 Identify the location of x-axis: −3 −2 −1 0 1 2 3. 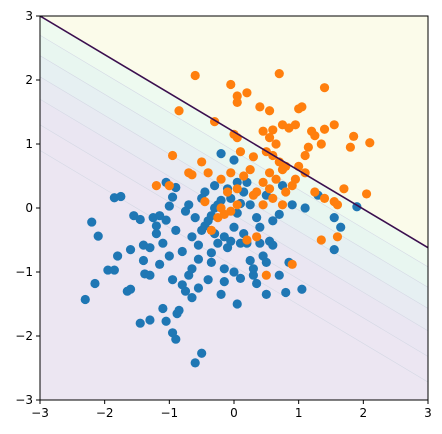
(231, 410).